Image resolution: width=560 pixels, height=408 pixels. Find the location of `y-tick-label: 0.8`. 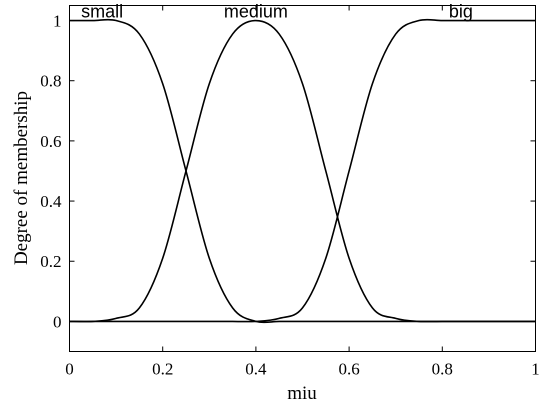

y-tick-label: 0.8 is located at coordinates (50, 81).